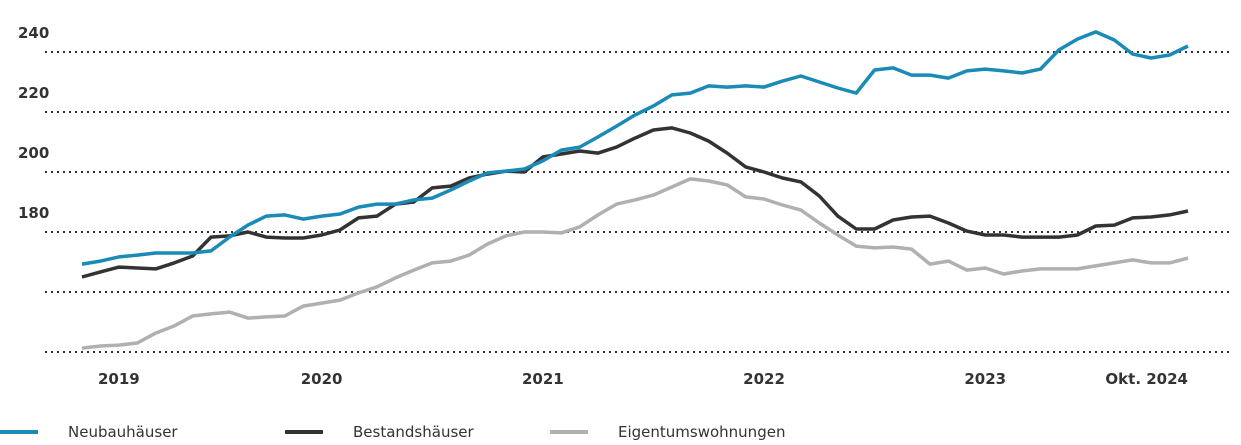  I want to click on y-tick-label: 200, so click(33, 153).